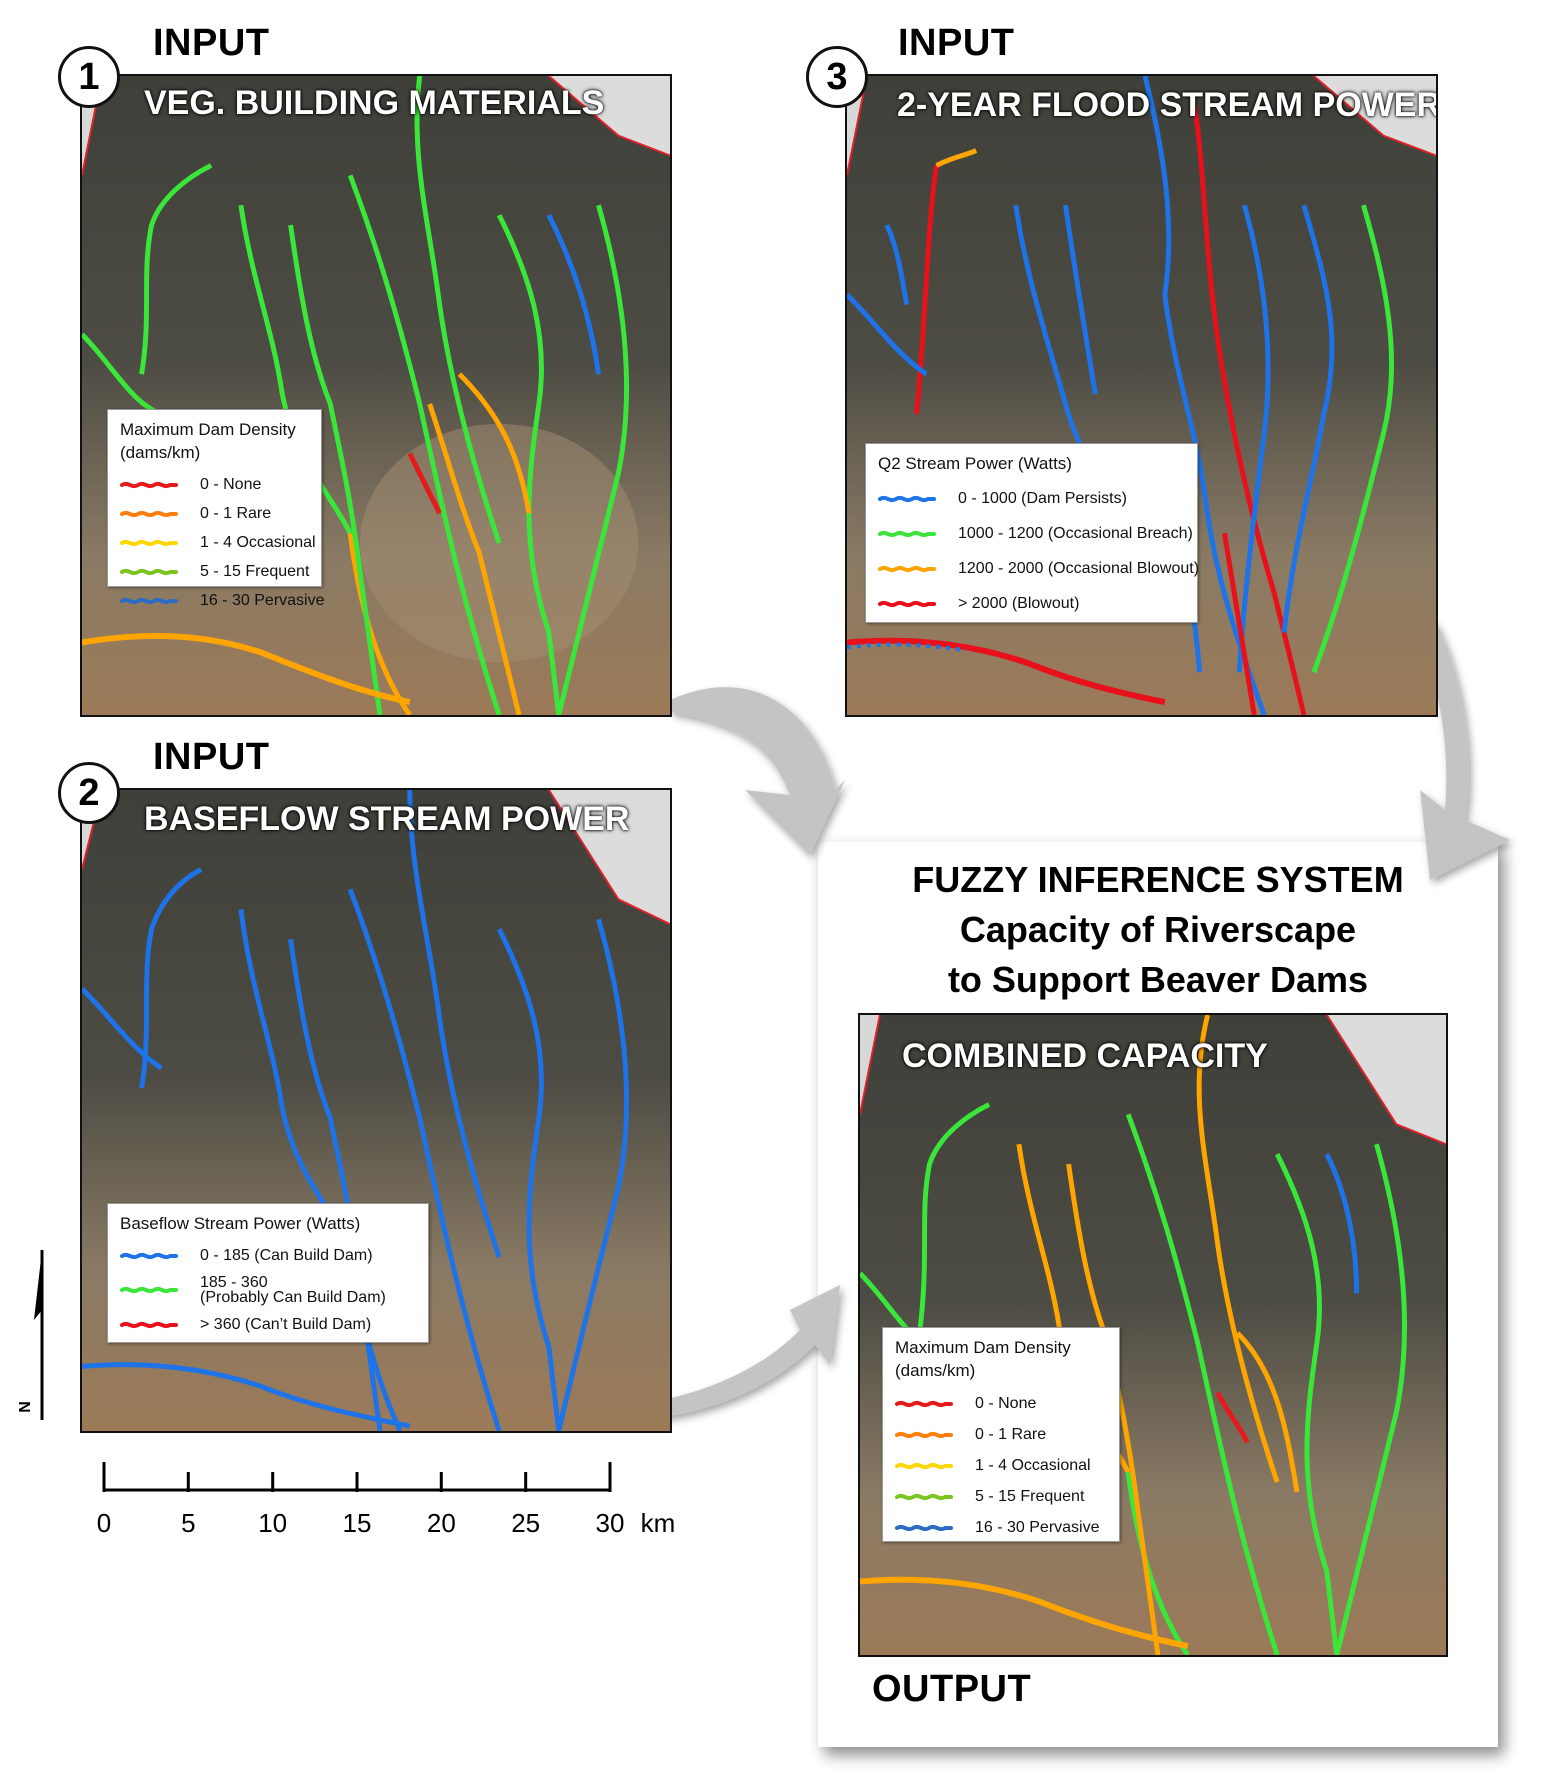  Describe the element at coordinates (357, 1477) in the screenshot. I see `scale-bar-line` at that location.